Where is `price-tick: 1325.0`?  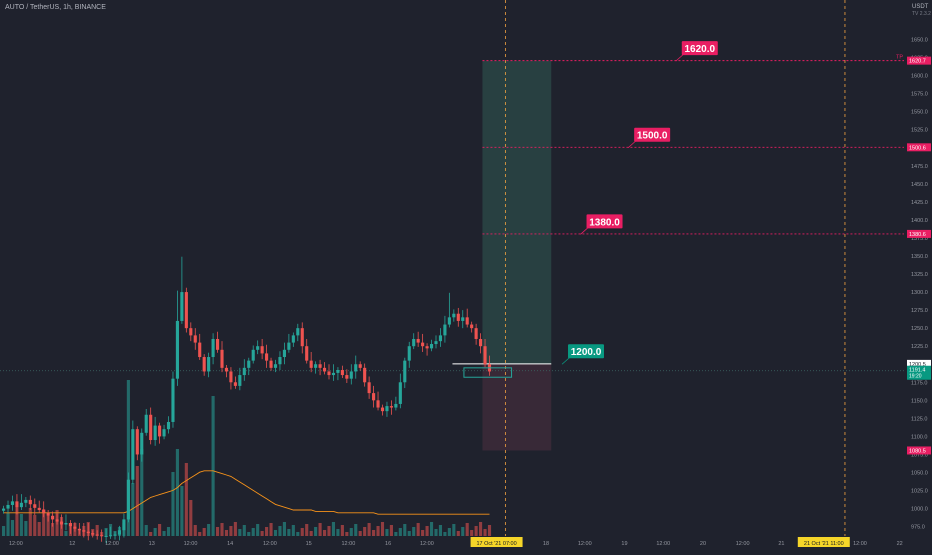 price-tick: 1325.0 is located at coordinates (919, 275).